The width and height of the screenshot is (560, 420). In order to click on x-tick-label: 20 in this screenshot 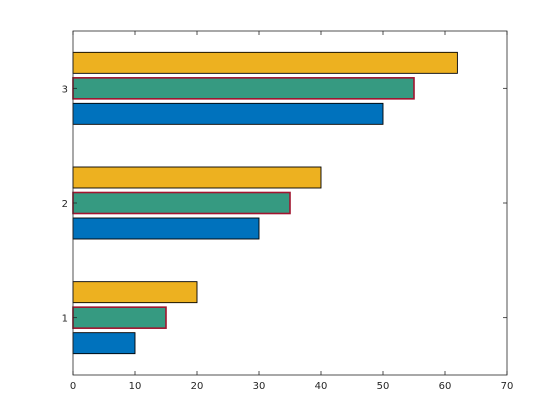, I will do `click(197, 386)`.